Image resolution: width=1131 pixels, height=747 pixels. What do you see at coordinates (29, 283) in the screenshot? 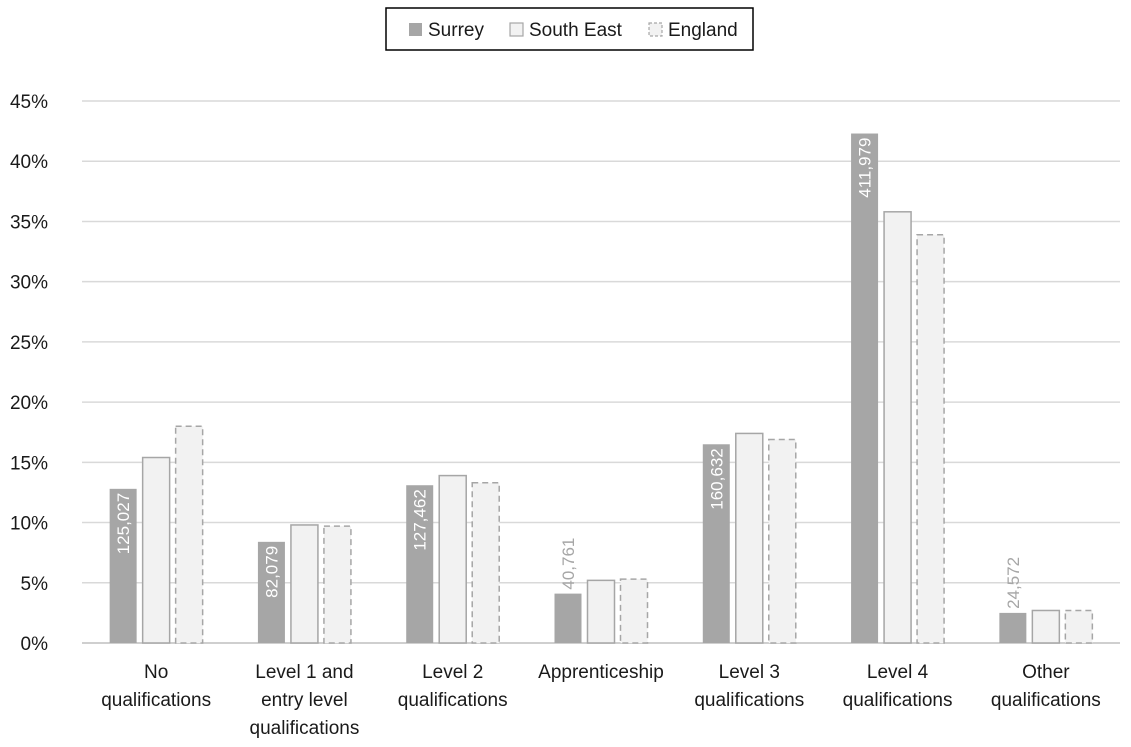
I see `y-tick-label: 30%` at bounding box center [29, 283].